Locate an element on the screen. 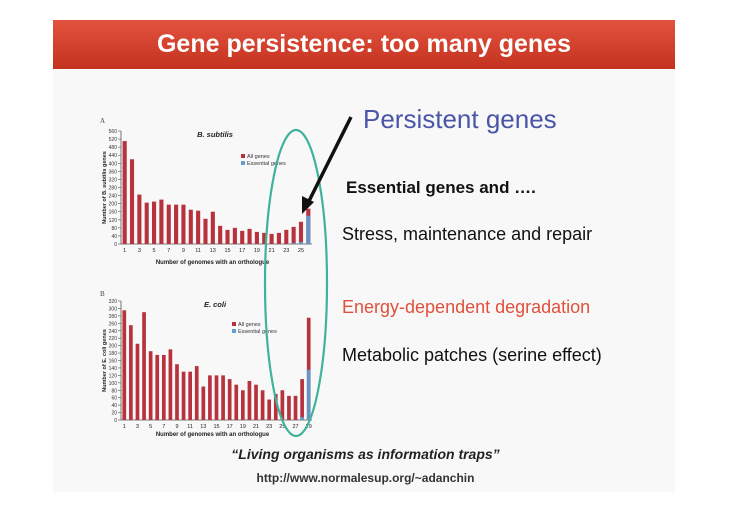 The height and width of the screenshot is (517, 731). chart-title: E. coli is located at coordinates (215, 304).